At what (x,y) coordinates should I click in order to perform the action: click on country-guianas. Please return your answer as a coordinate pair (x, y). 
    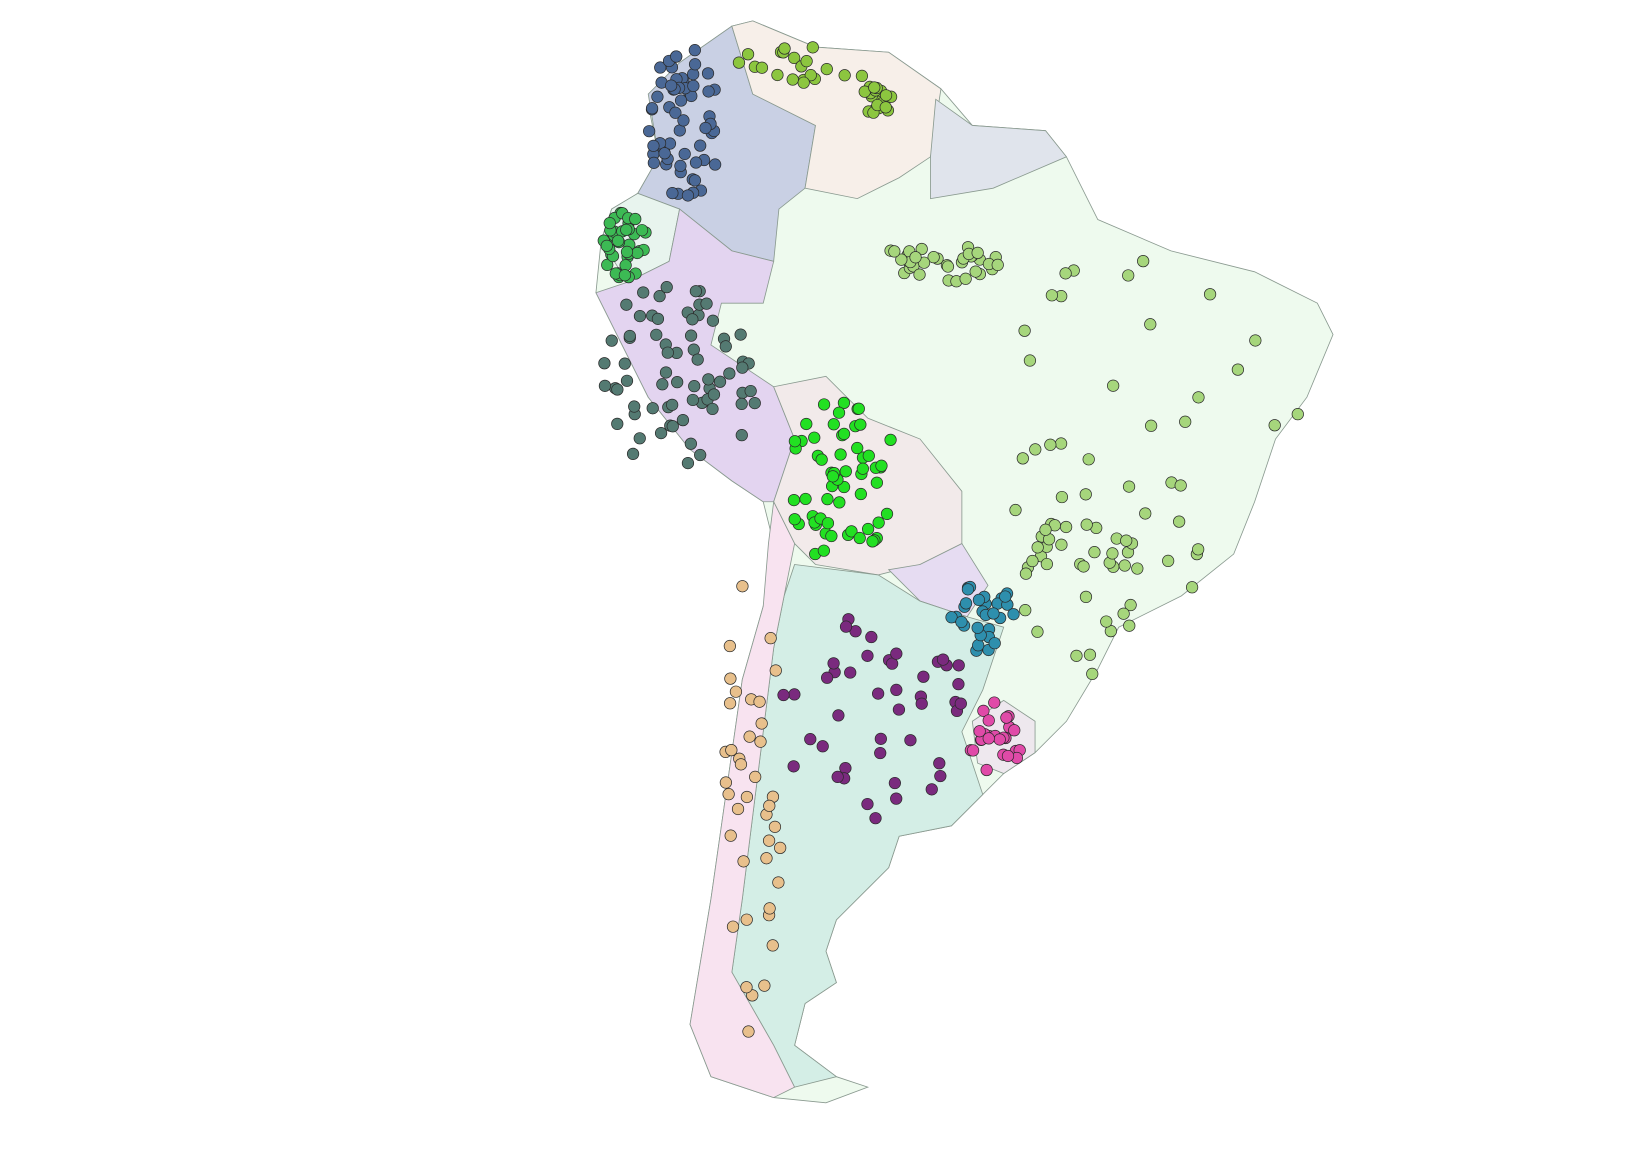
    Looking at the image, I should click on (999, 149).